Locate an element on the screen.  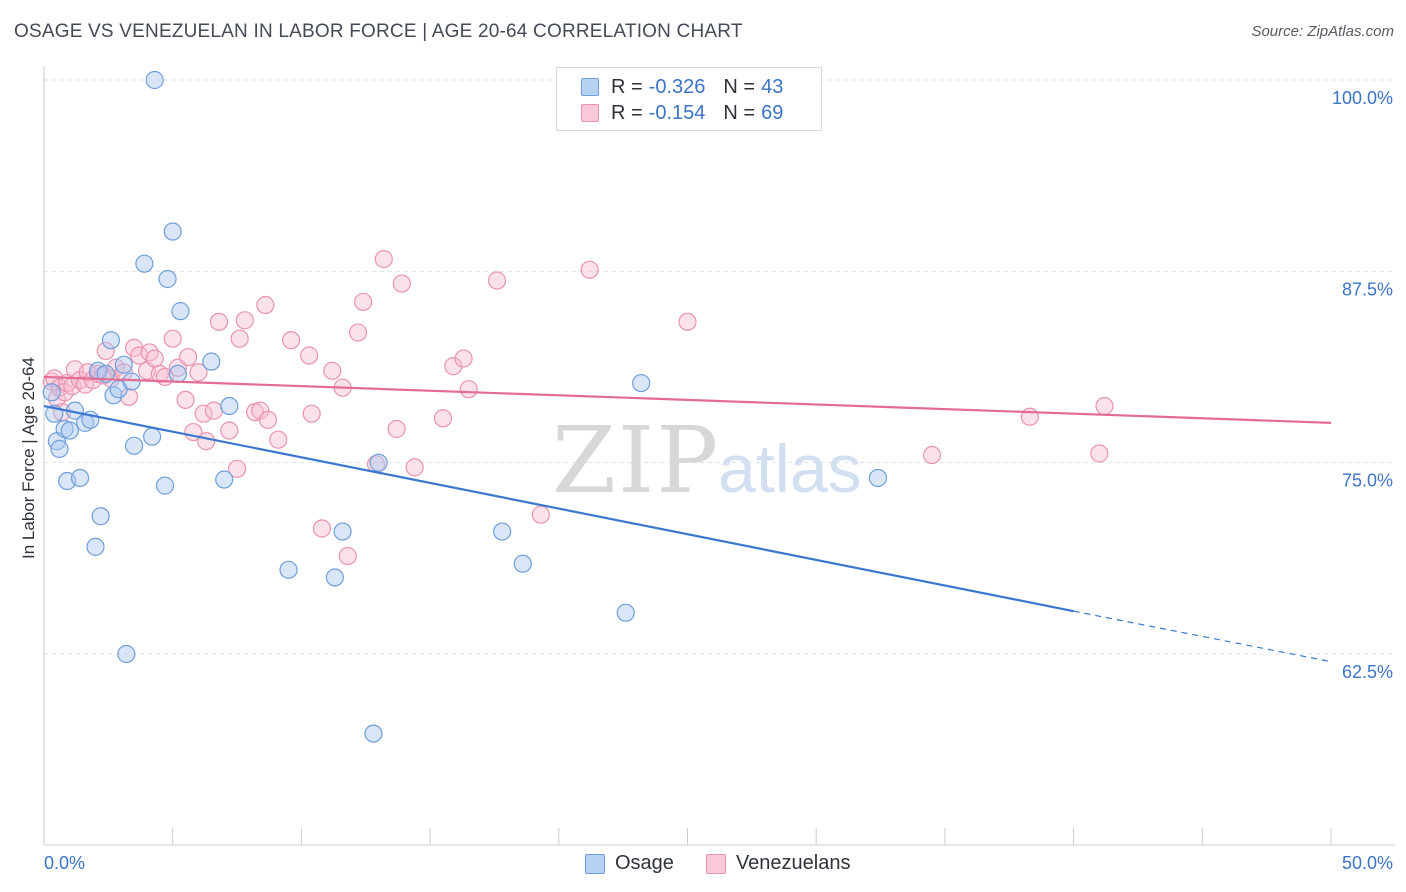
legend-item-osage: Osage is located at coordinates (629, 863).